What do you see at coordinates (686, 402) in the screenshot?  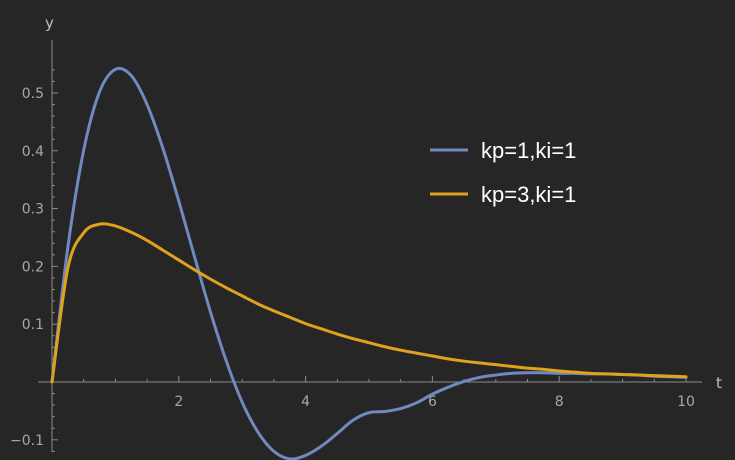 I see `x-tick-label: 10` at bounding box center [686, 402].